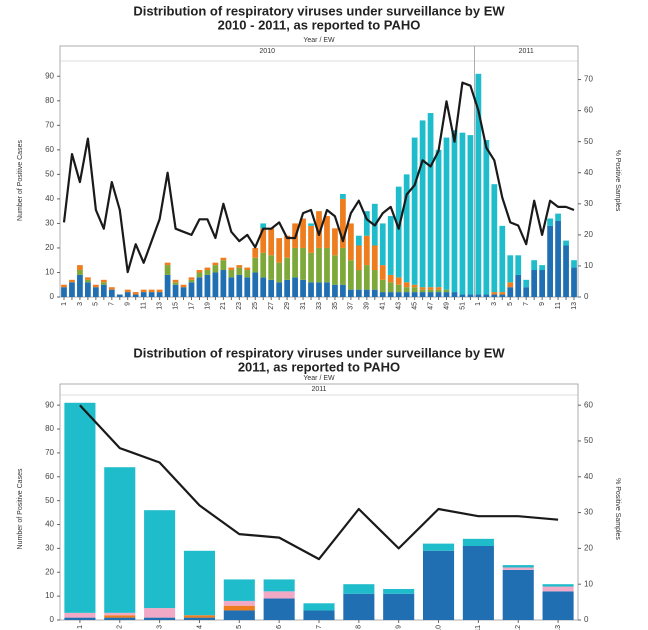 The width and height of the screenshot is (648, 630). I want to click on y2-tick-label: 0, so click(586, 296).